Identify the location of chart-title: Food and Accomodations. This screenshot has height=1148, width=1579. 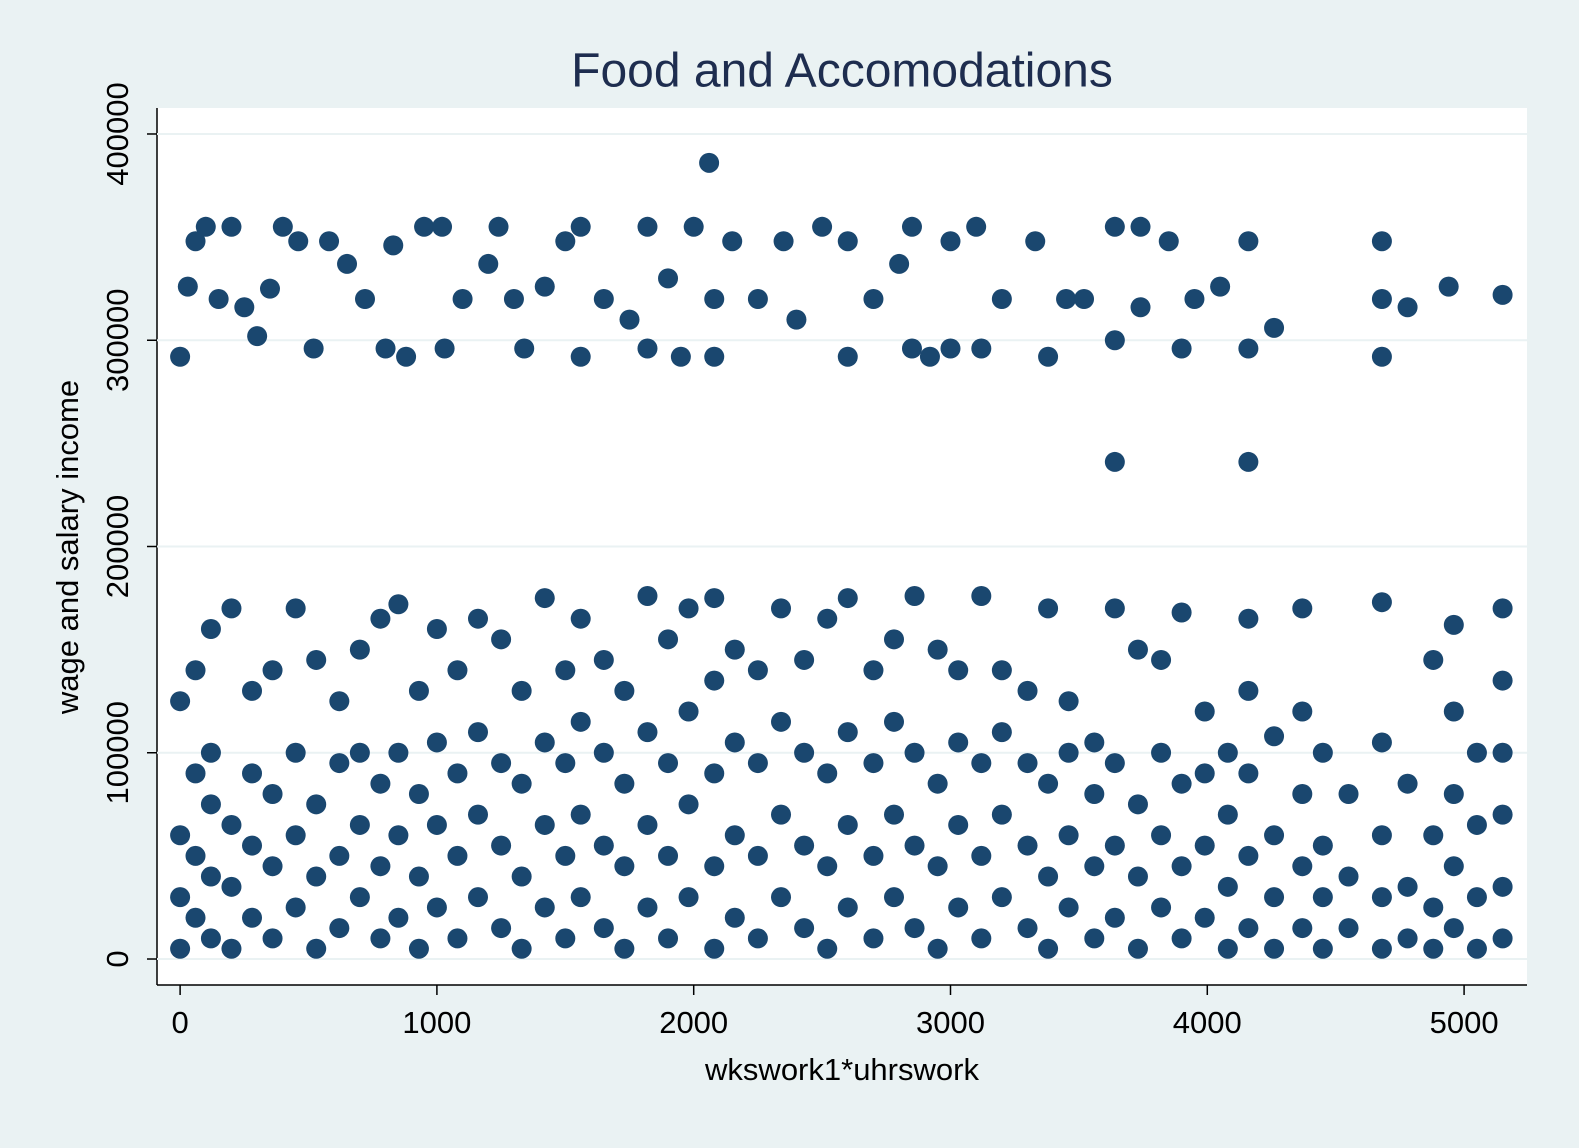
(842, 71).